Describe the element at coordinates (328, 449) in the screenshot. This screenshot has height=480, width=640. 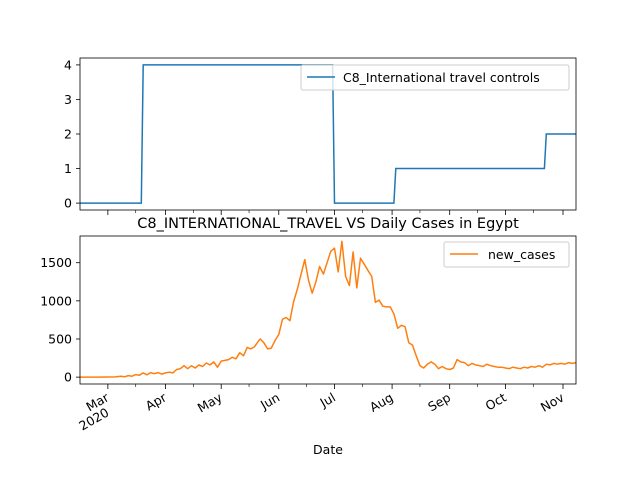
I see `x-axis-label: Date` at that location.